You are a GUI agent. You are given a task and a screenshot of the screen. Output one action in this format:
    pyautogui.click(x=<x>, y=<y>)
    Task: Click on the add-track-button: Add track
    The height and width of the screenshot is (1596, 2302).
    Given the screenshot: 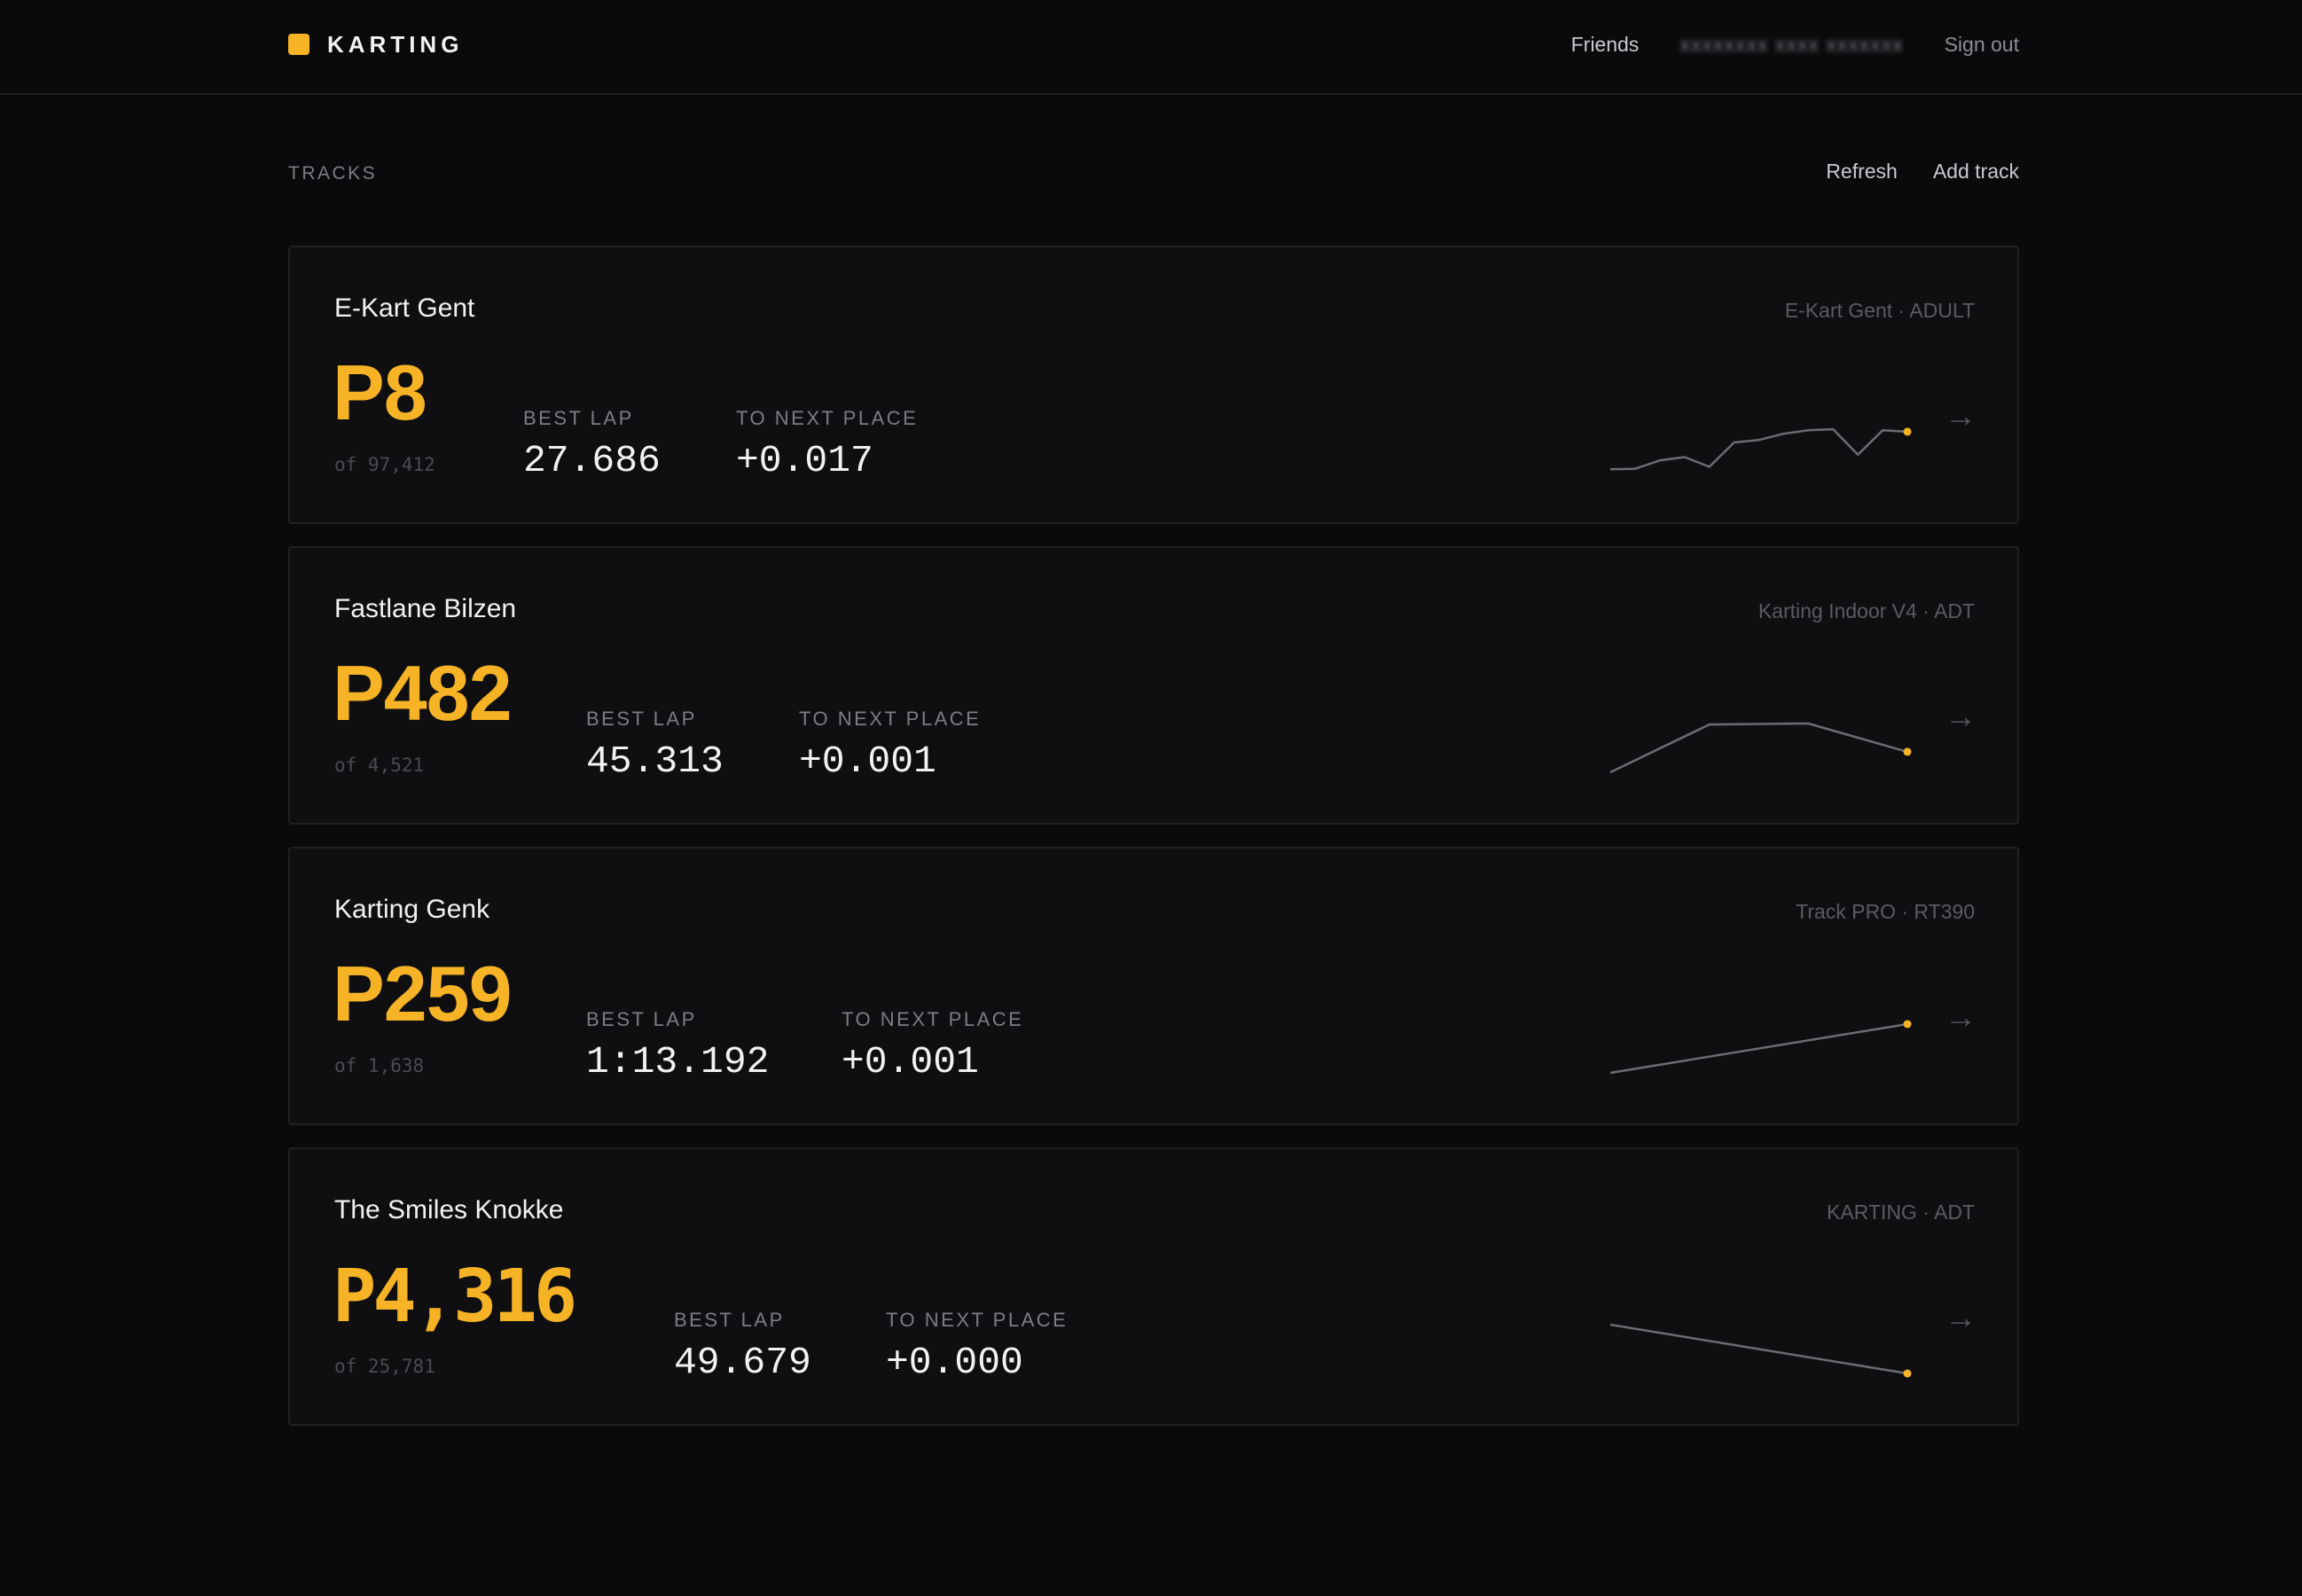 What is the action you would take?
    pyautogui.click(x=1975, y=172)
    